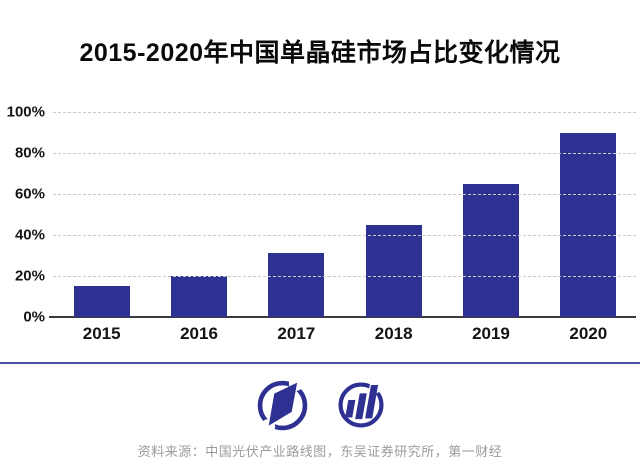  What do you see at coordinates (588, 333) in the screenshot?
I see `x-axis-label: 2020` at bounding box center [588, 333].